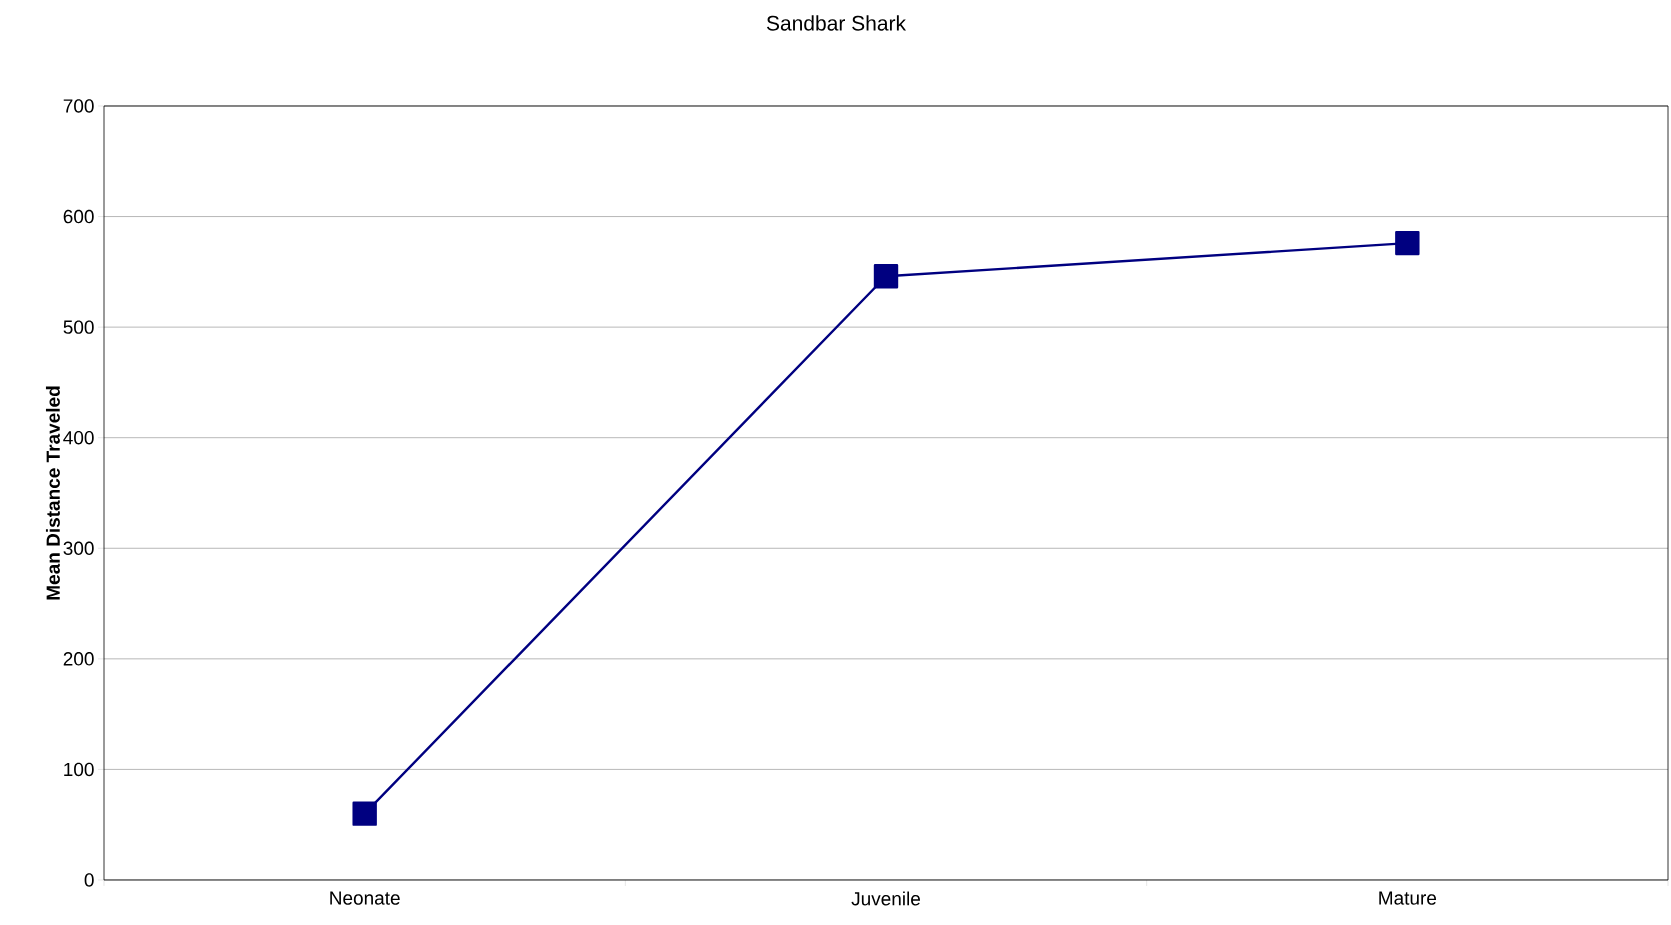 This screenshot has height=925, width=1671. Describe the element at coordinates (836, 23) in the screenshot. I see `chart-title: Sandbar Shark` at that location.